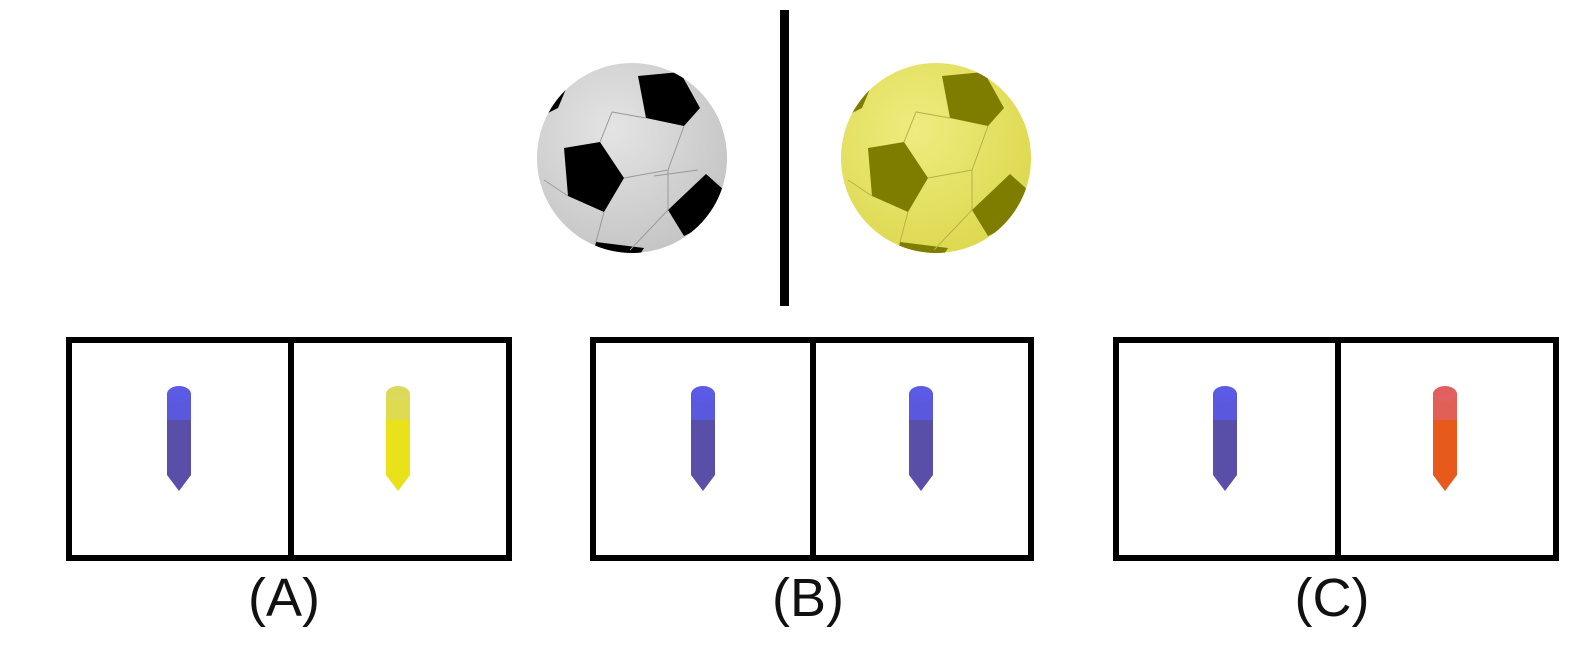 The image size is (1584, 650). I want to click on option-c-divider, so click(1338, 449).